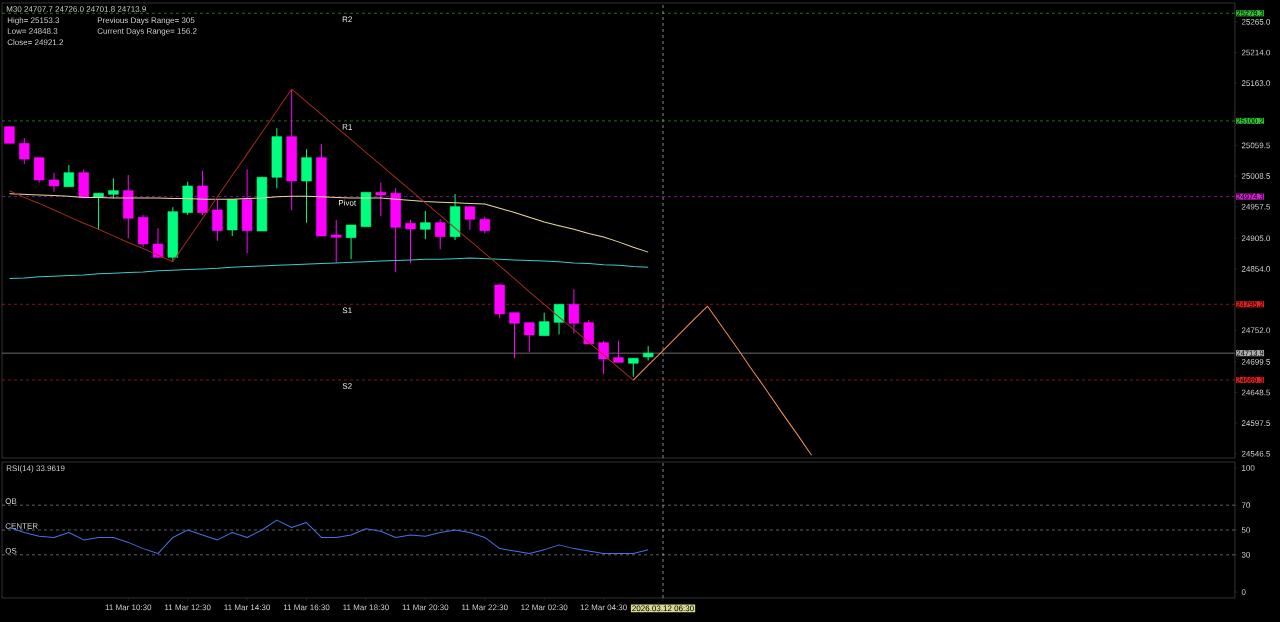 The height and width of the screenshot is (622, 1280). Describe the element at coordinates (1248, 468) in the screenshot. I see `y-tick-label: 100` at that location.